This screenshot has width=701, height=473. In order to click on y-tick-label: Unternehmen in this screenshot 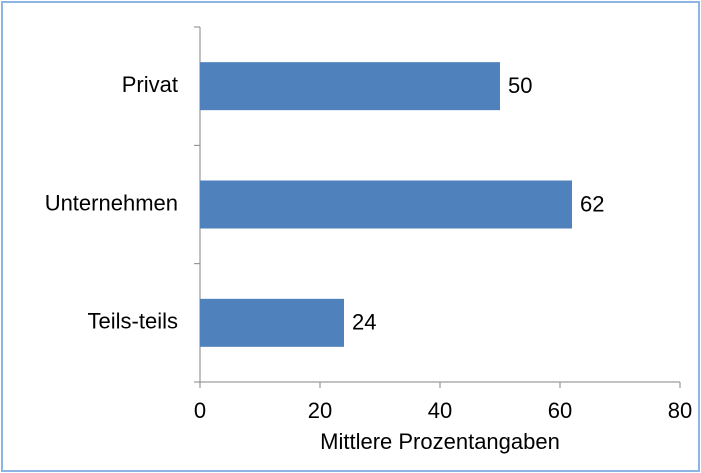, I will do `click(111, 202)`.